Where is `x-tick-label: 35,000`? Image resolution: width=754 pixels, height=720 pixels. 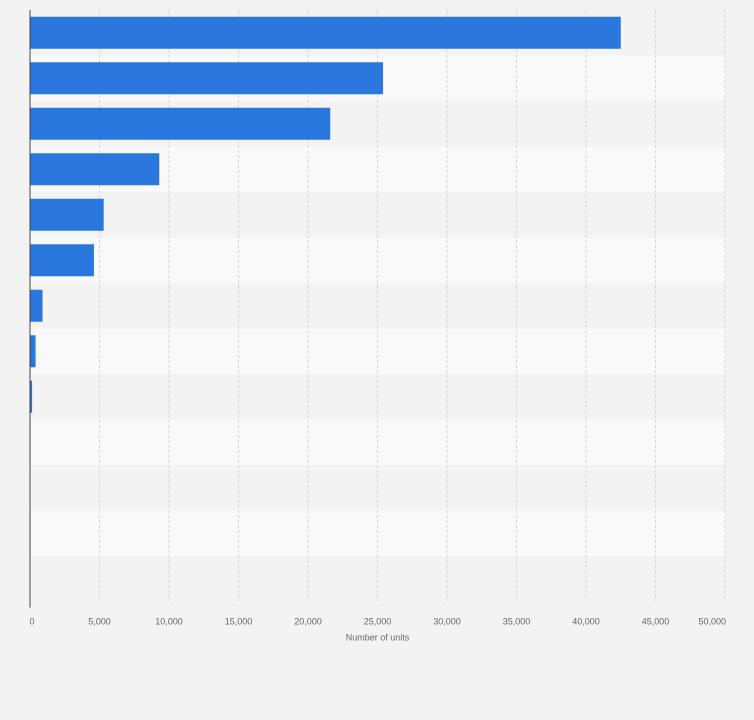
x-tick-label: 35,000 is located at coordinates (517, 622).